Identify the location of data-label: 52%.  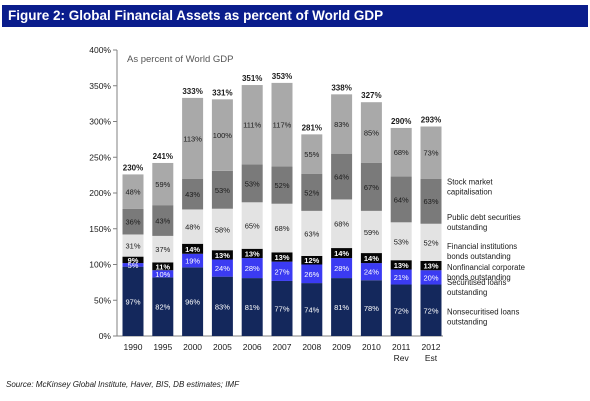
(430, 242).